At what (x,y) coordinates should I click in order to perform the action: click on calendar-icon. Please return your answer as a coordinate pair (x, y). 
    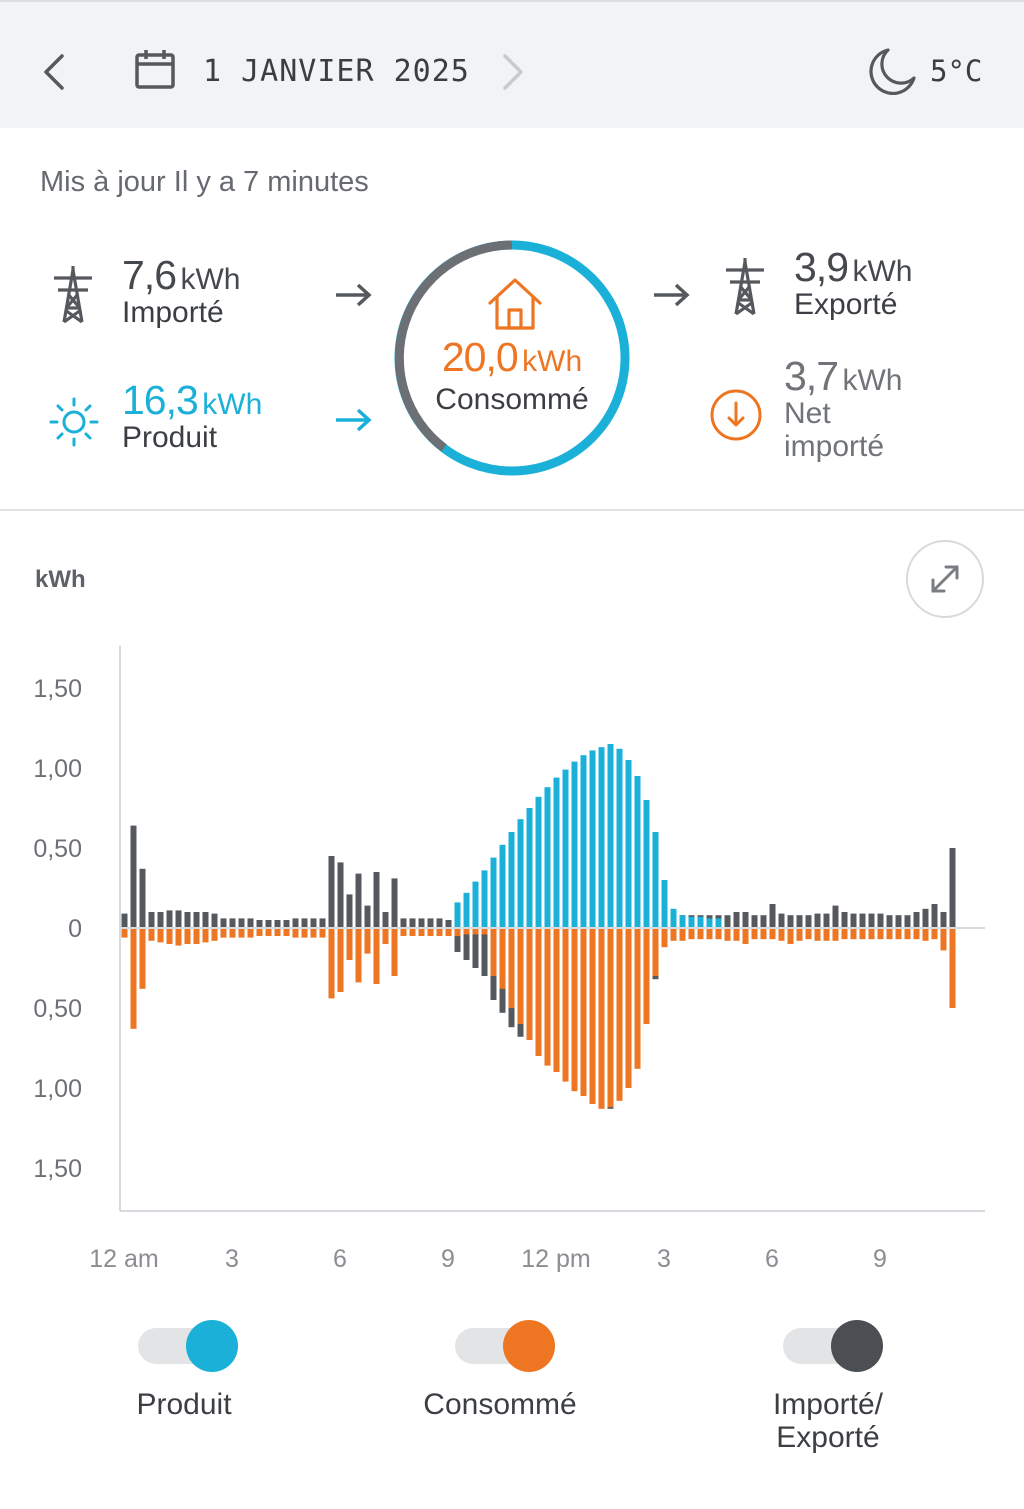
    Looking at the image, I should click on (155, 69).